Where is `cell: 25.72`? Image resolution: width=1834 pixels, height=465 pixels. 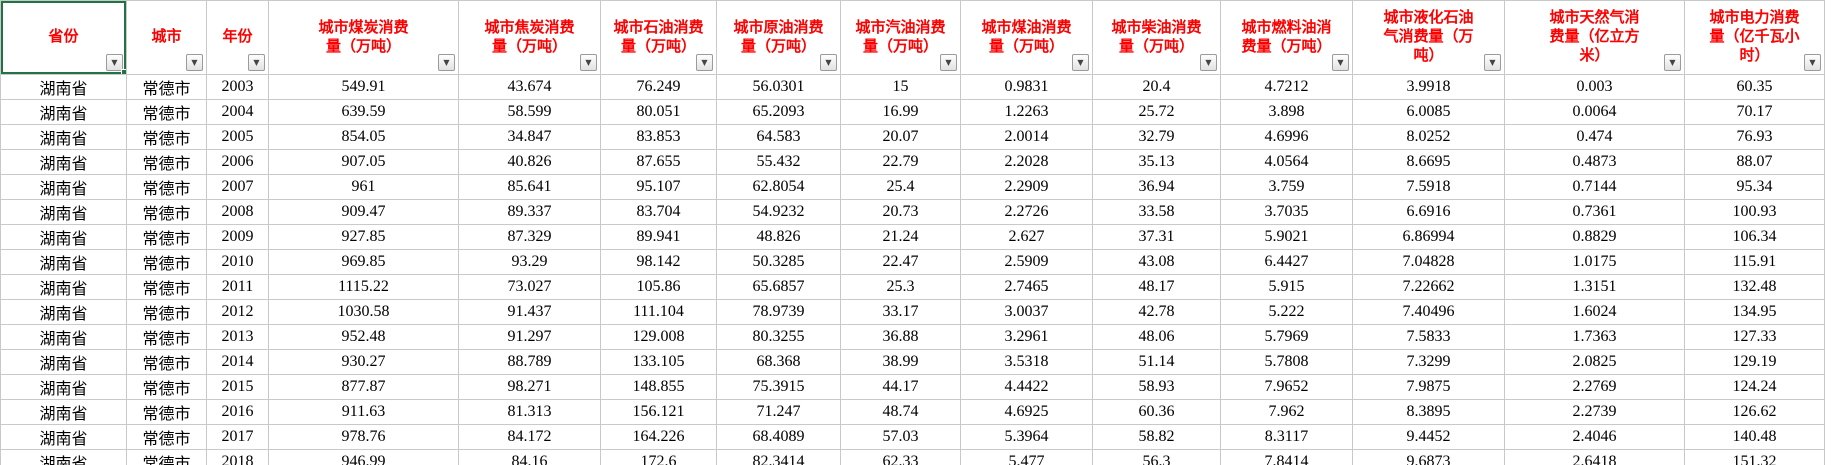 cell: 25.72 is located at coordinates (1156, 112).